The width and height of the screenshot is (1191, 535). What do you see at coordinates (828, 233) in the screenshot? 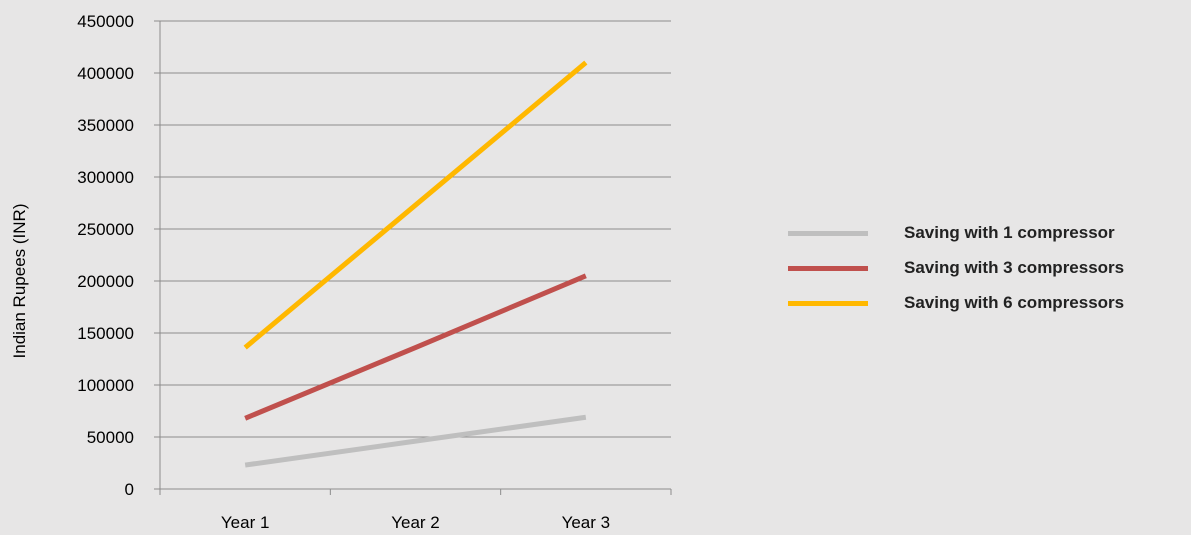
I see `legend-swatch-1-compressor` at bounding box center [828, 233].